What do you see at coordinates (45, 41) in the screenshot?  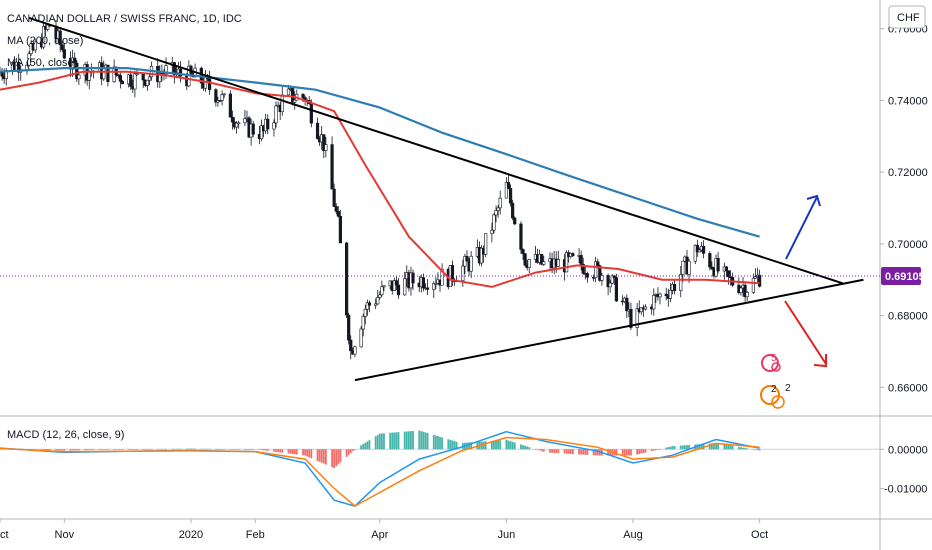 I see `ma200-legend: MA (200, close)` at bounding box center [45, 41].